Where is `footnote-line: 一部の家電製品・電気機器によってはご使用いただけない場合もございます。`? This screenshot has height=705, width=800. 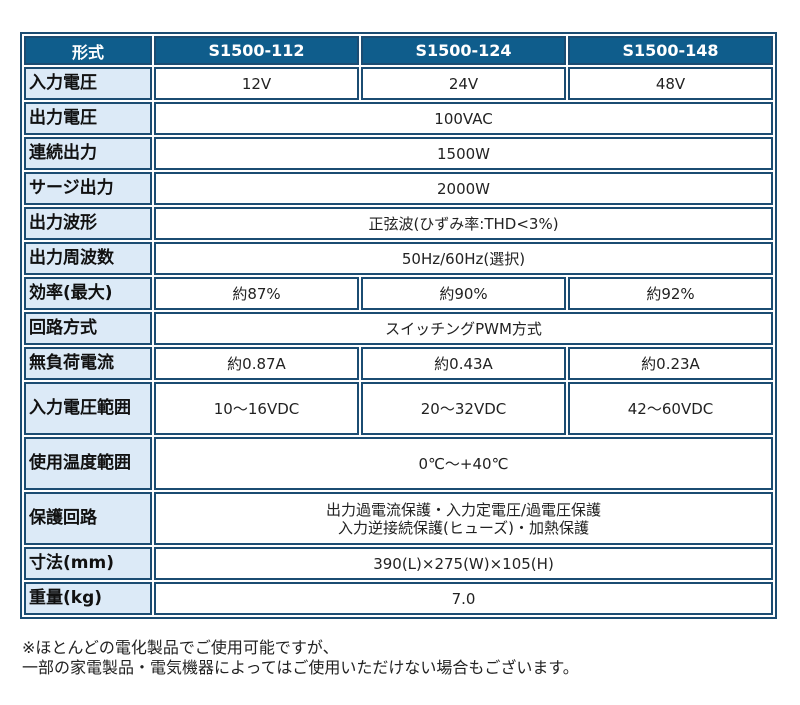 footnote-line: 一部の家電製品・電気機器によってはご使用いただけない場合もございます。 is located at coordinates (300, 667).